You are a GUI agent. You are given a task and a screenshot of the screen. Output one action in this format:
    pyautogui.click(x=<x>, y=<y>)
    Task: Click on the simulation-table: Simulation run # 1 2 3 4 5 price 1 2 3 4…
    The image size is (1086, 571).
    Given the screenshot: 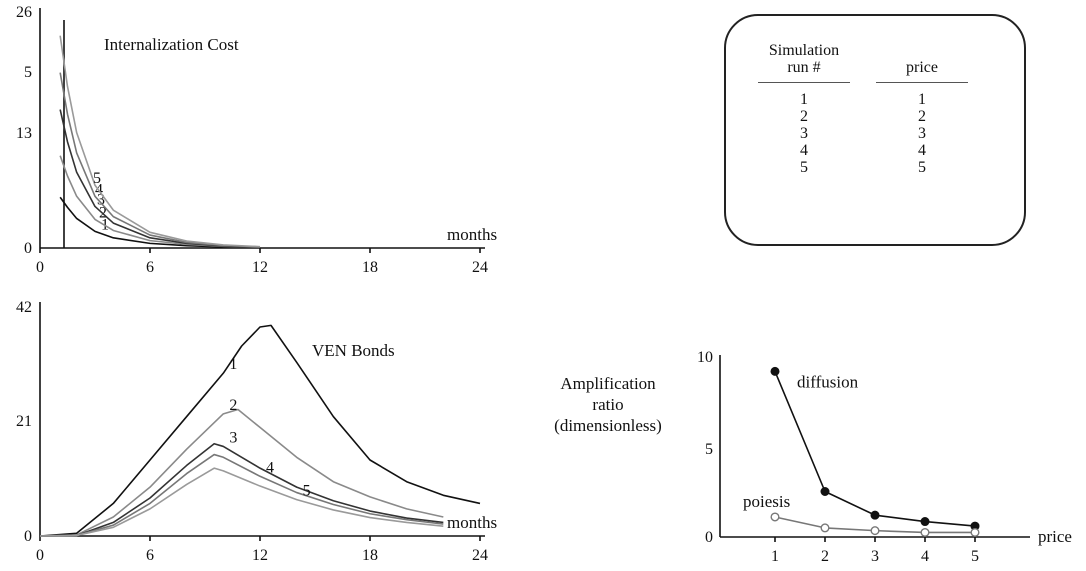 What is the action you would take?
    pyautogui.click(x=875, y=130)
    